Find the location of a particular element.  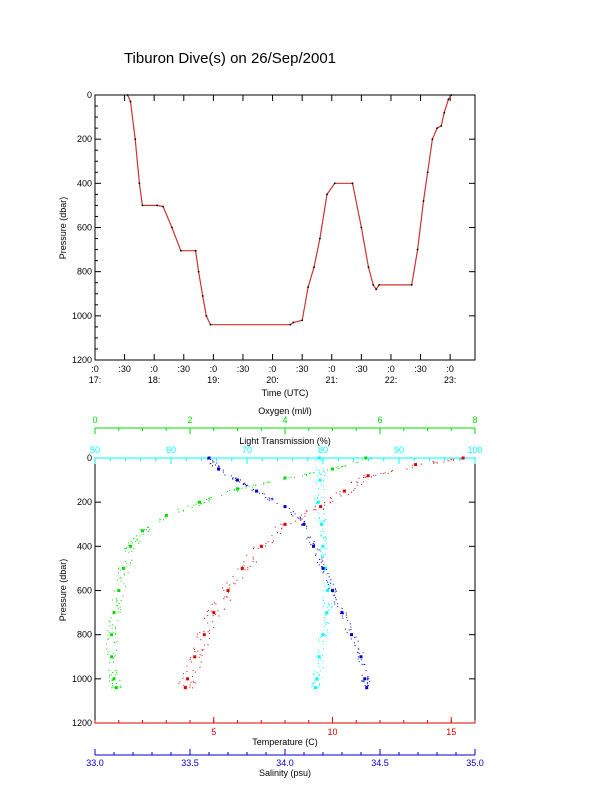

dive-y-tick-label: 1200 is located at coordinates (82, 360).